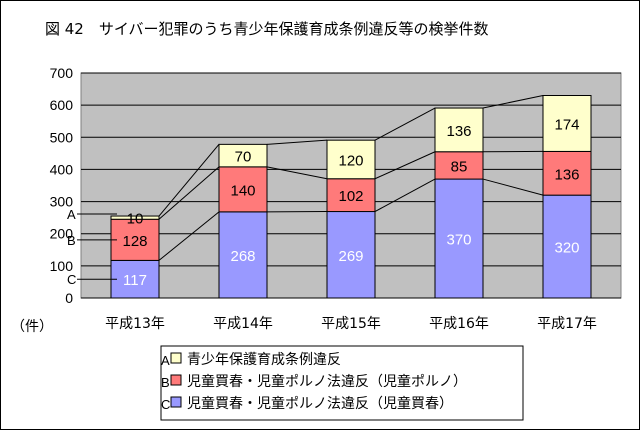 The height and width of the screenshot is (431, 640). Describe the element at coordinates (459, 166) in the screenshot. I see `data-label: 85` at that location.